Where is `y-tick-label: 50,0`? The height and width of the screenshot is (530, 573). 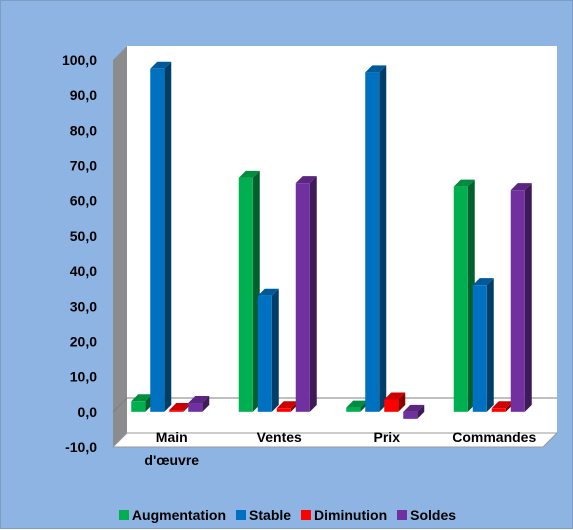 y-tick-label: 50,0 is located at coordinates (83, 236).